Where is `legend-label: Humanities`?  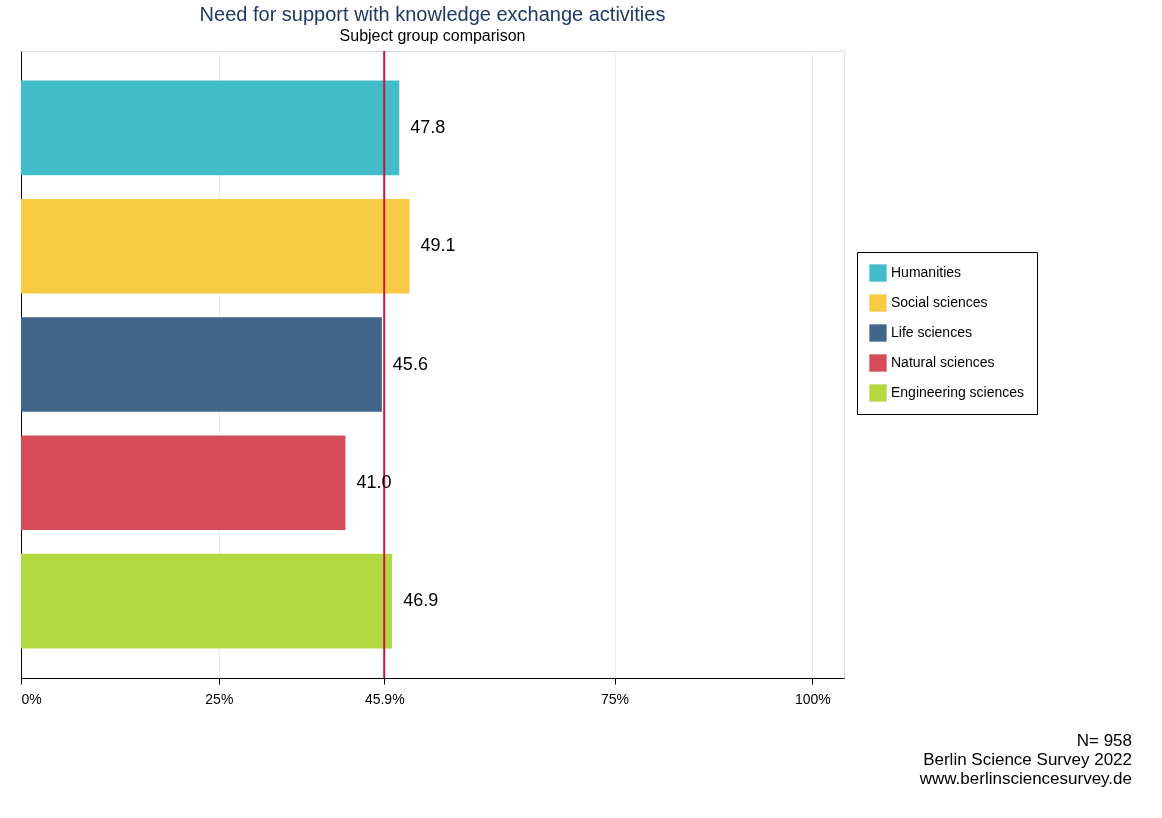 legend-label: Humanities is located at coordinates (926, 272).